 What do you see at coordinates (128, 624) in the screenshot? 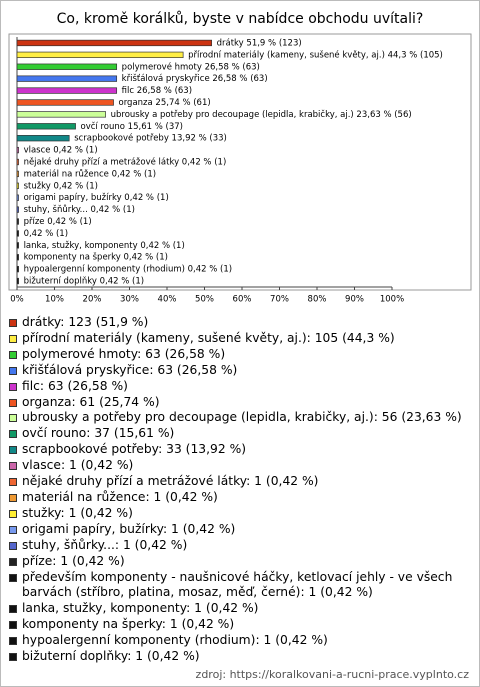
I see `legend-label: komponenty na šperky: 1 (0,42 %)` at bounding box center [128, 624].